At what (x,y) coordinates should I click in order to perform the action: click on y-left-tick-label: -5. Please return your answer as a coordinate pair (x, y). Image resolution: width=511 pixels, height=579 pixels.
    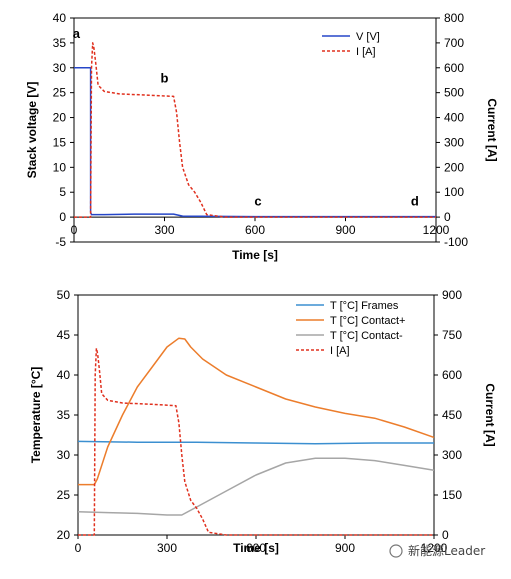
    Looking at the image, I should click on (60, 242).